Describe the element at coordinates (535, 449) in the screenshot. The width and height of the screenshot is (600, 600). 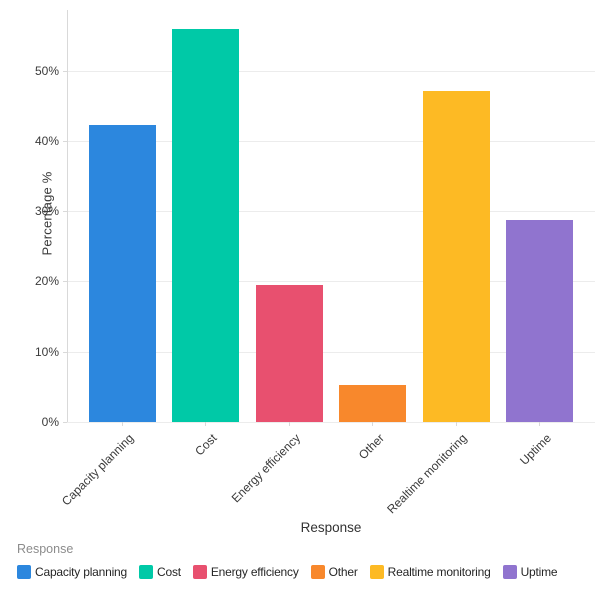
I see `x-tick-label-uptime: Uptime` at that location.